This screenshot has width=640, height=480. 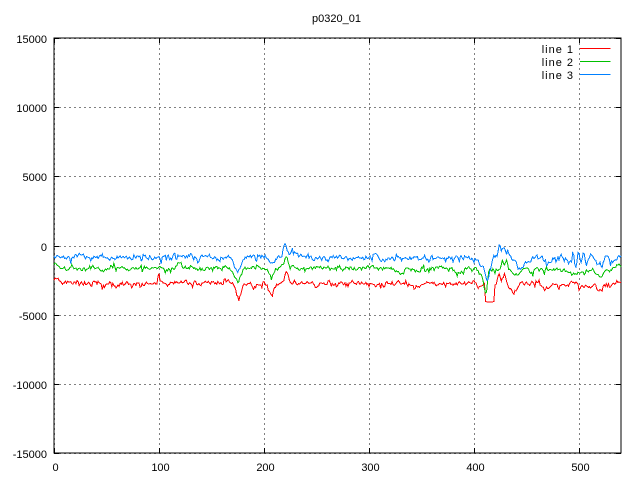 I want to click on svg-text: line 3, so click(x=558, y=76).